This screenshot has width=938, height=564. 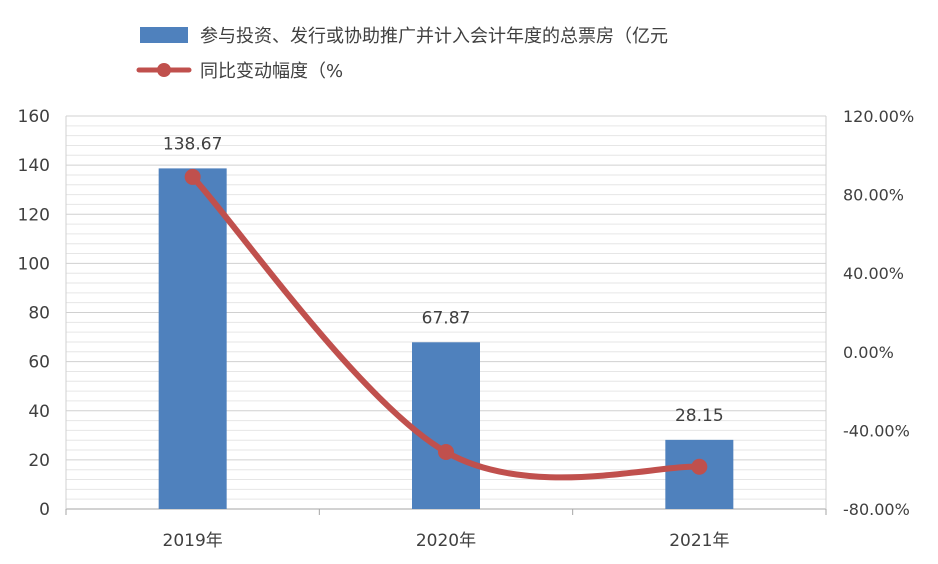 I want to click on right-tick-label: 40.00%, so click(x=873, y=273).